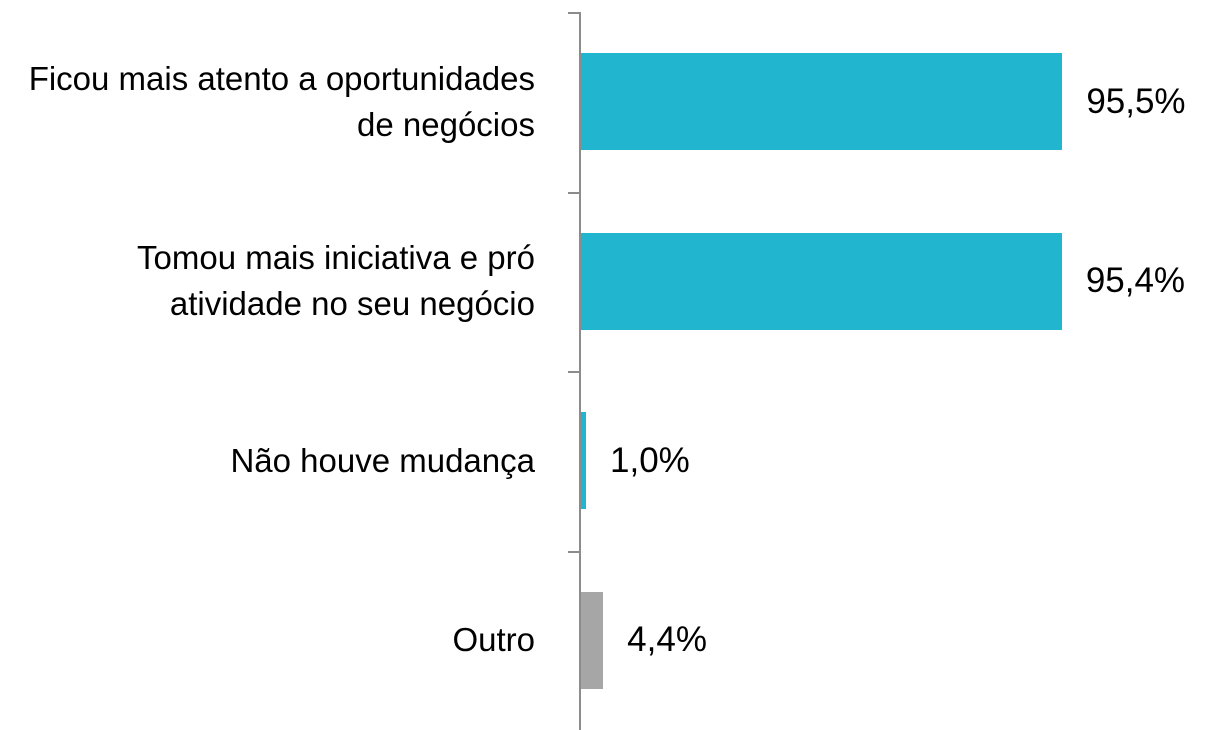 The height and width of the screenshot is (730, 1208). What do you see at coordinates (382, 460) in the screenshot?
I see `category-label: Não houve mudança` at bounding box center [382, 460].